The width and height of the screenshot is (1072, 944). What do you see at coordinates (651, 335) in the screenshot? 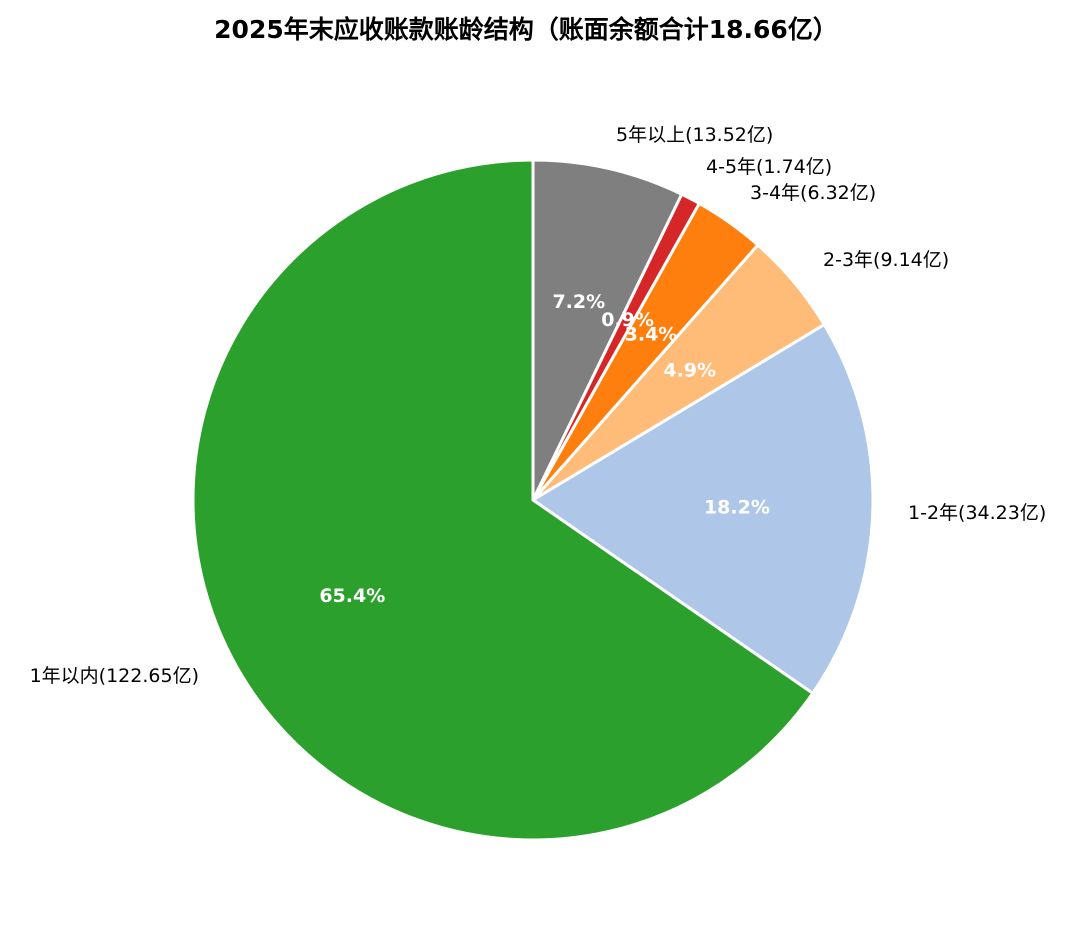
I see `percent-label-3-4年: 3.4%` at bounding box center [651, 335].